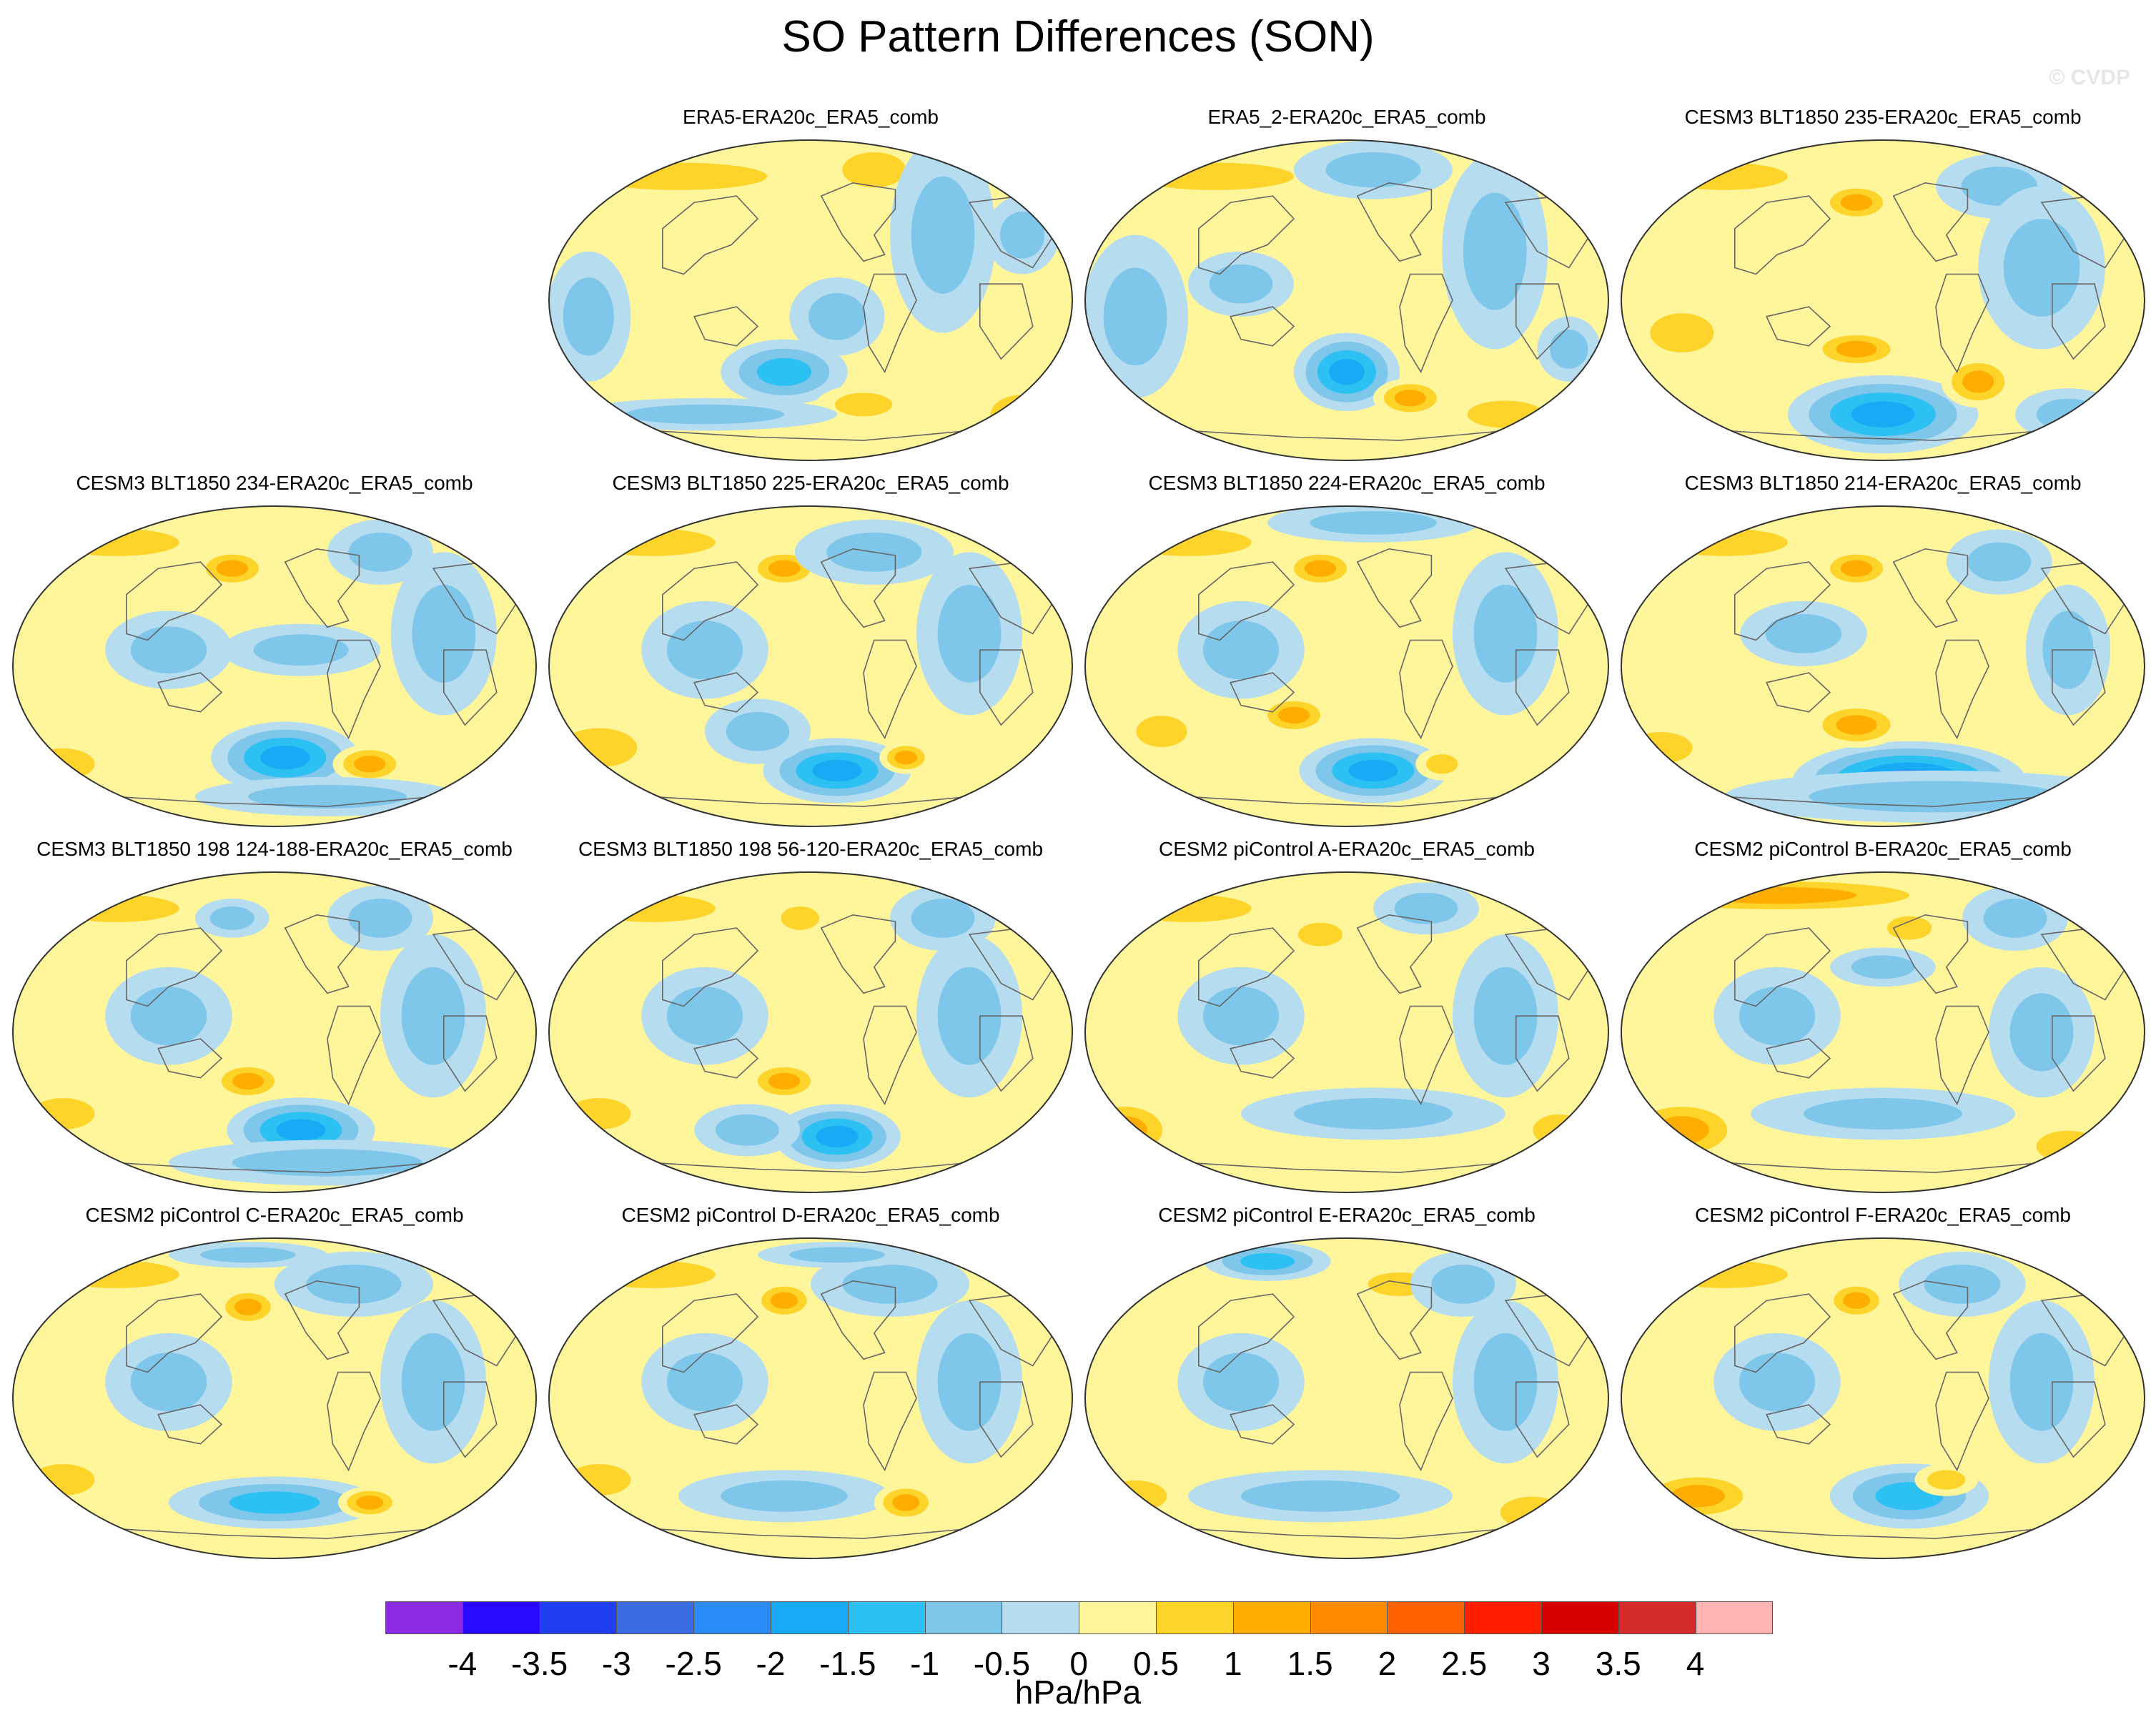 The width and height of the screenshot is (2156, 1730). What do you see at coordinates (1078, 36) in the screenshot?
I see `figure-title: SO Pattern Differences (SON)` at bounding box center [1078, 36].